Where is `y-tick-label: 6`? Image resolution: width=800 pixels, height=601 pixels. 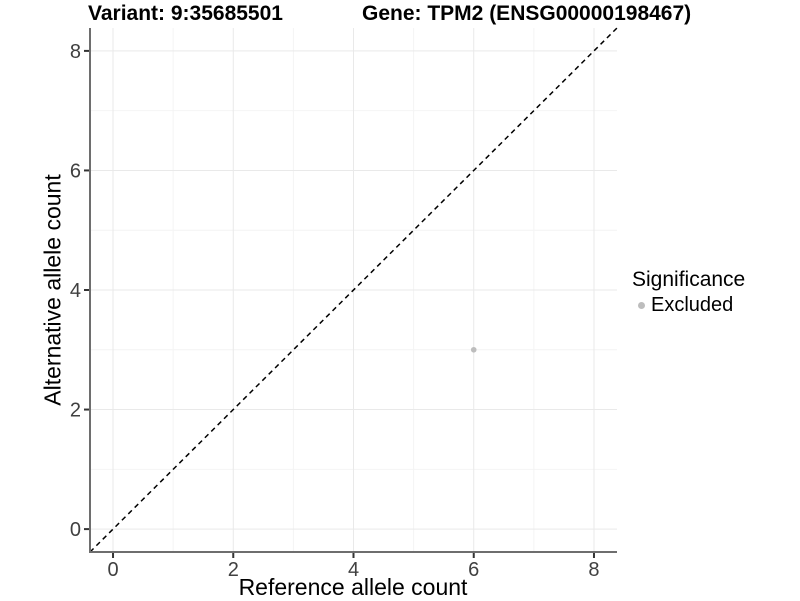
y-tick-label: 6 is located at coordinates (75, 171).